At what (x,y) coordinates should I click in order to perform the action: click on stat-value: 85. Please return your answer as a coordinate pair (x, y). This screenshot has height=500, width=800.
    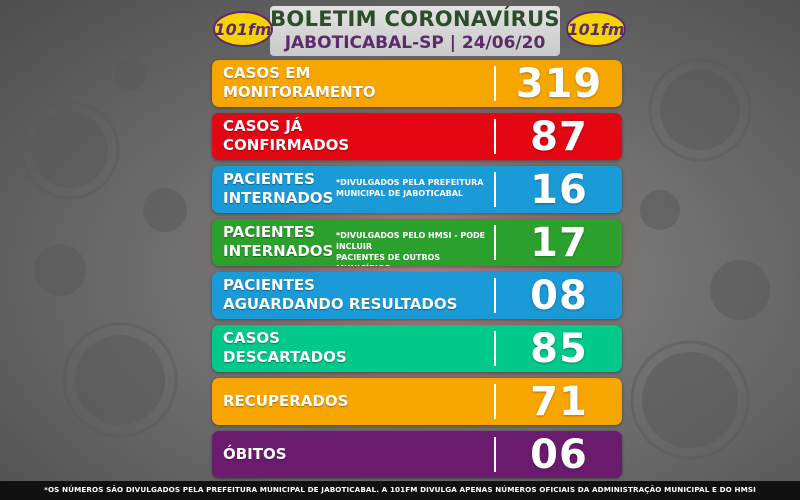
    Looking at the image, I should click on (559, 349).